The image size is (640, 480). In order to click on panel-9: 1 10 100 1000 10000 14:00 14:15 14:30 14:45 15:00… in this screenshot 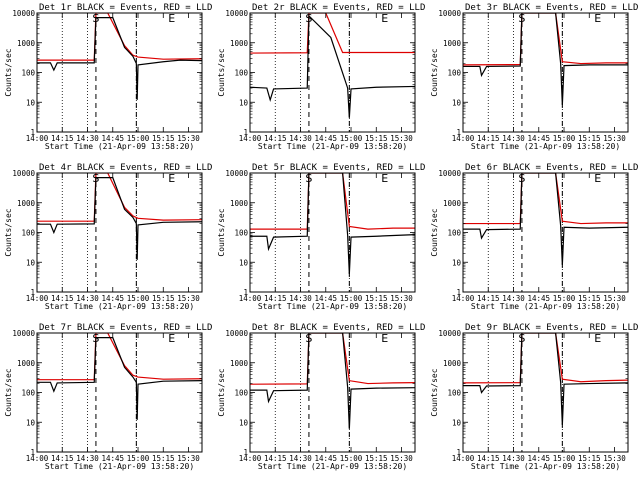, I will do `click(534, 397)`.